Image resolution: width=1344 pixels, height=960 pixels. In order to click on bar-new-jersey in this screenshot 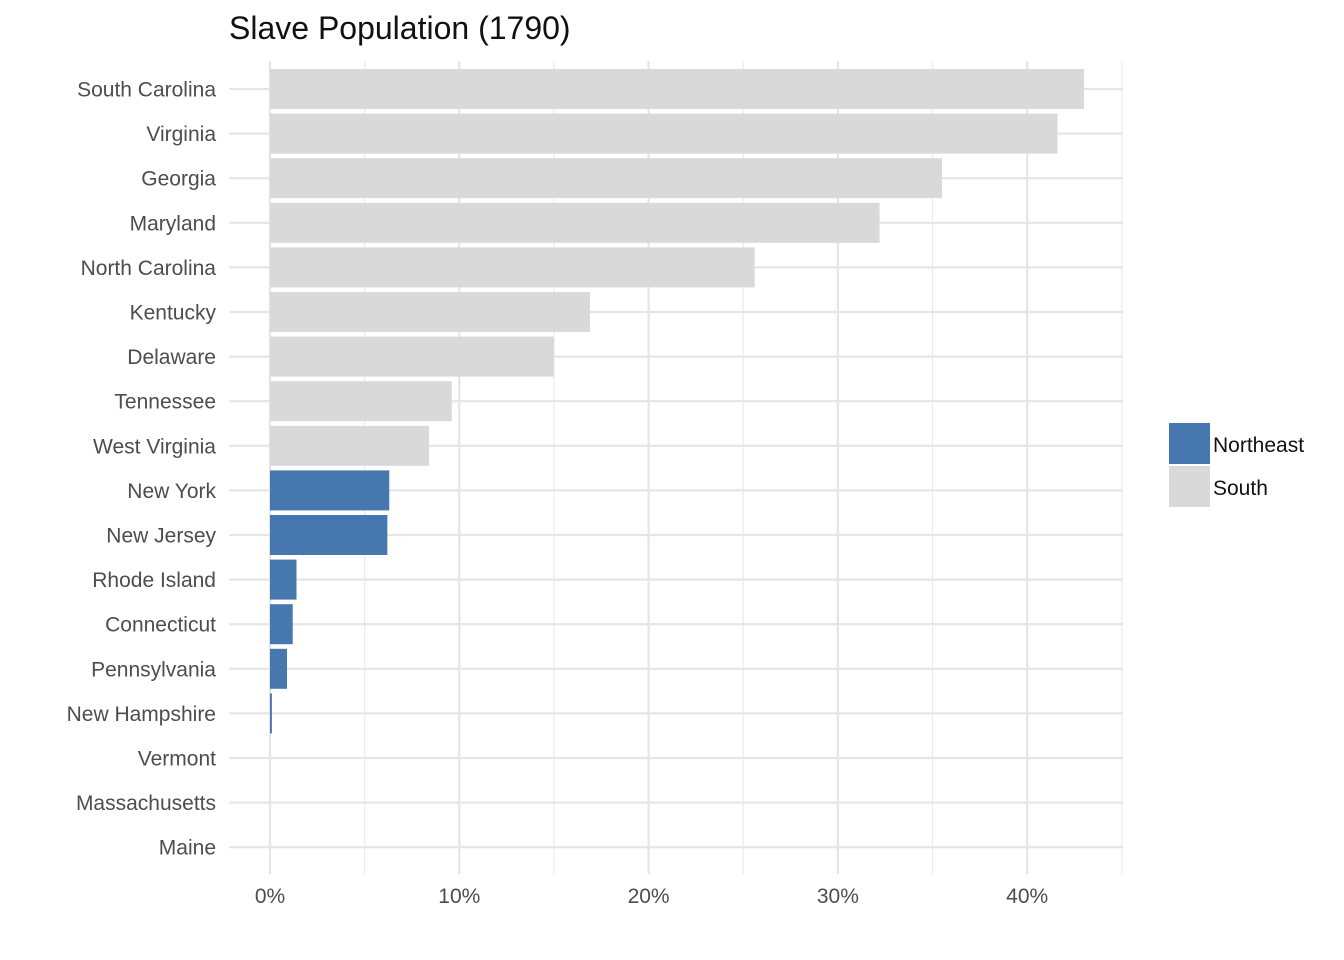, I will do `click(329, 535)`.